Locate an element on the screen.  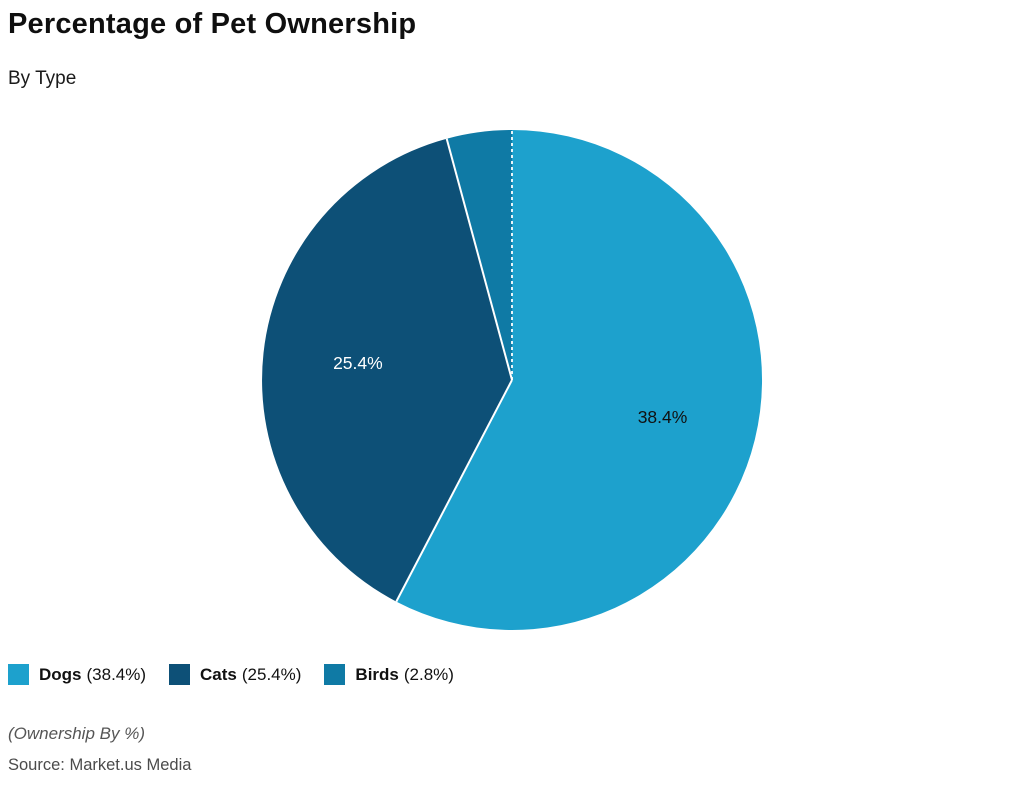
legend-item-birds: Birds (2.8%) is located at coordinates (389, 674).